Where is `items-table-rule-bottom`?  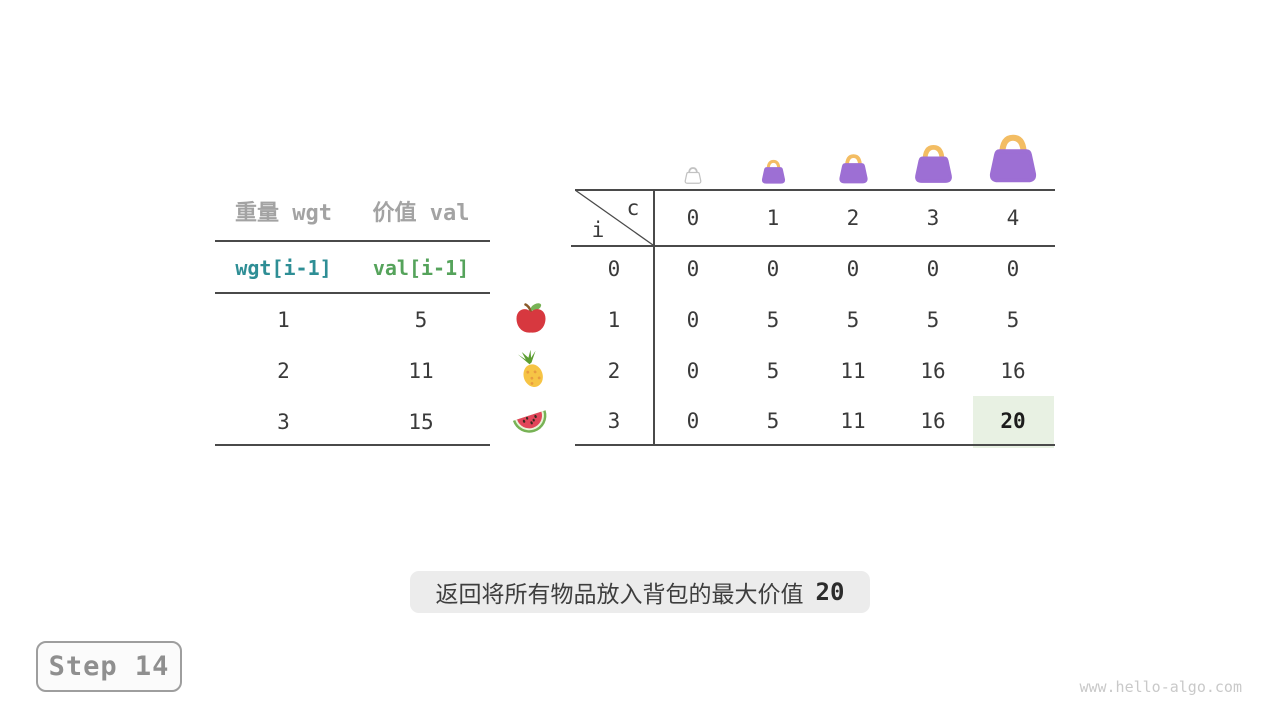 items-table-rule-bottom is located at coordinates (352, 445).